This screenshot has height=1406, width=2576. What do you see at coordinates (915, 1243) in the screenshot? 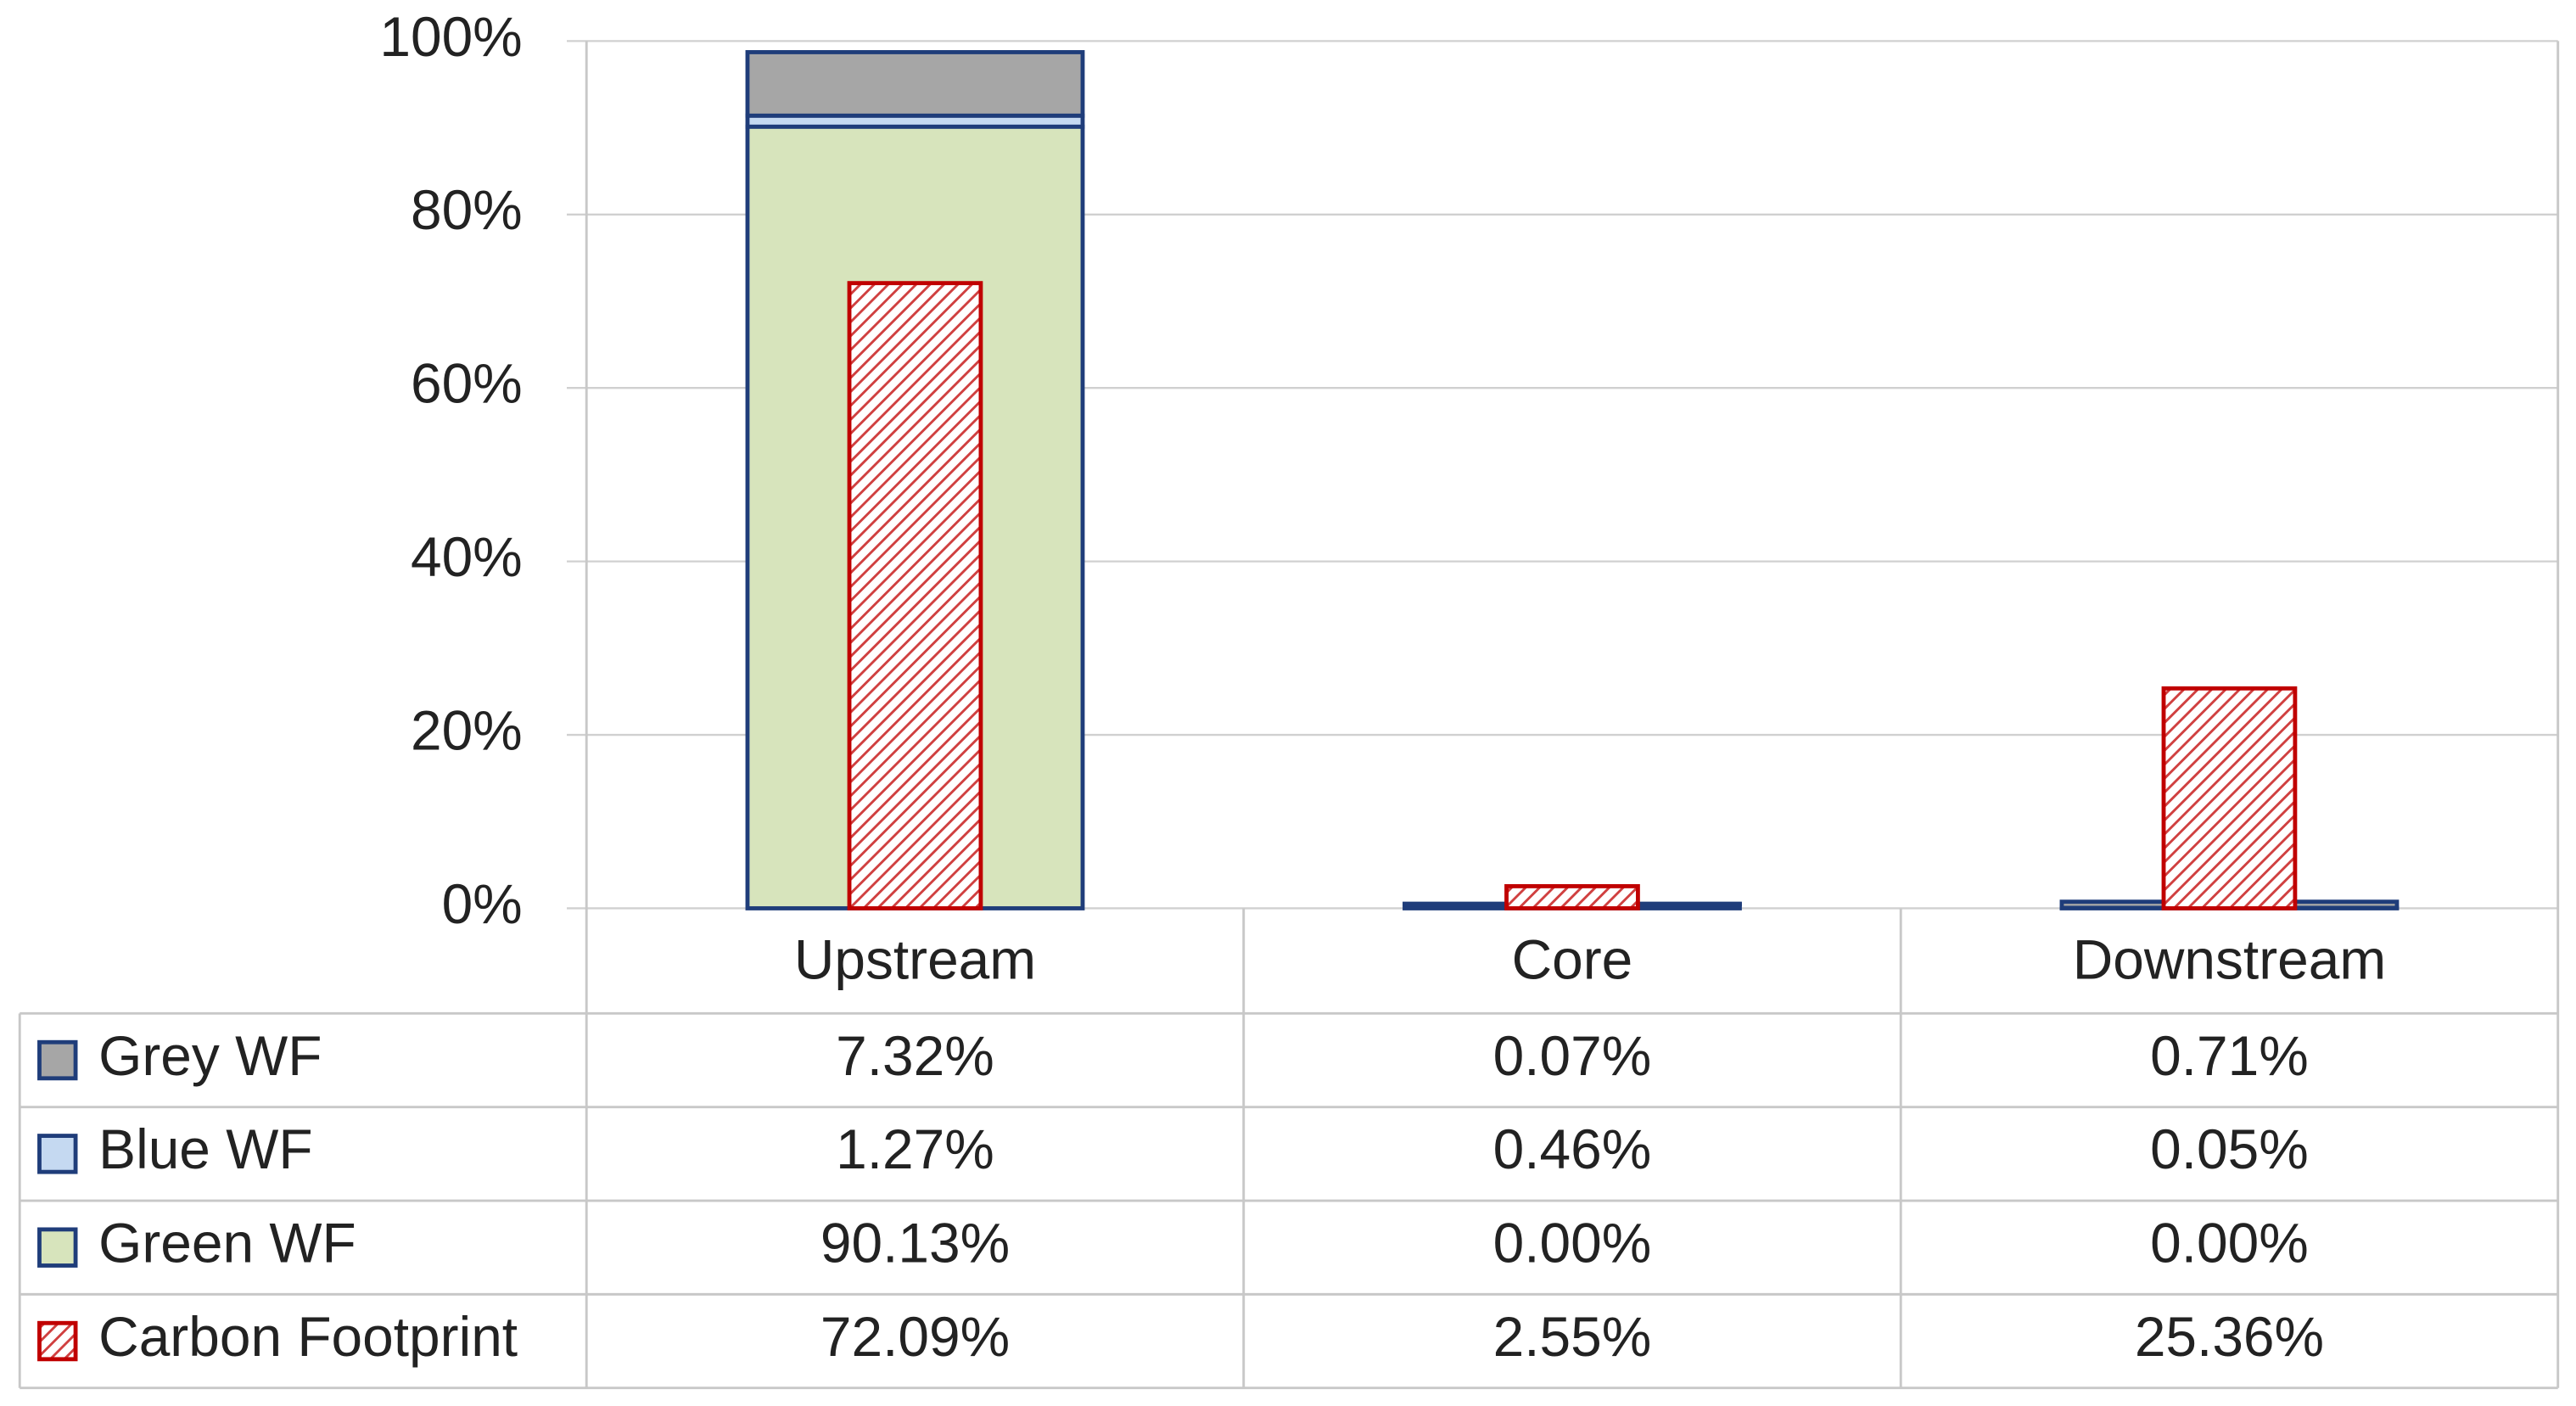
I see `table-cell: 90.13%` at bounding box center [915, 1243].